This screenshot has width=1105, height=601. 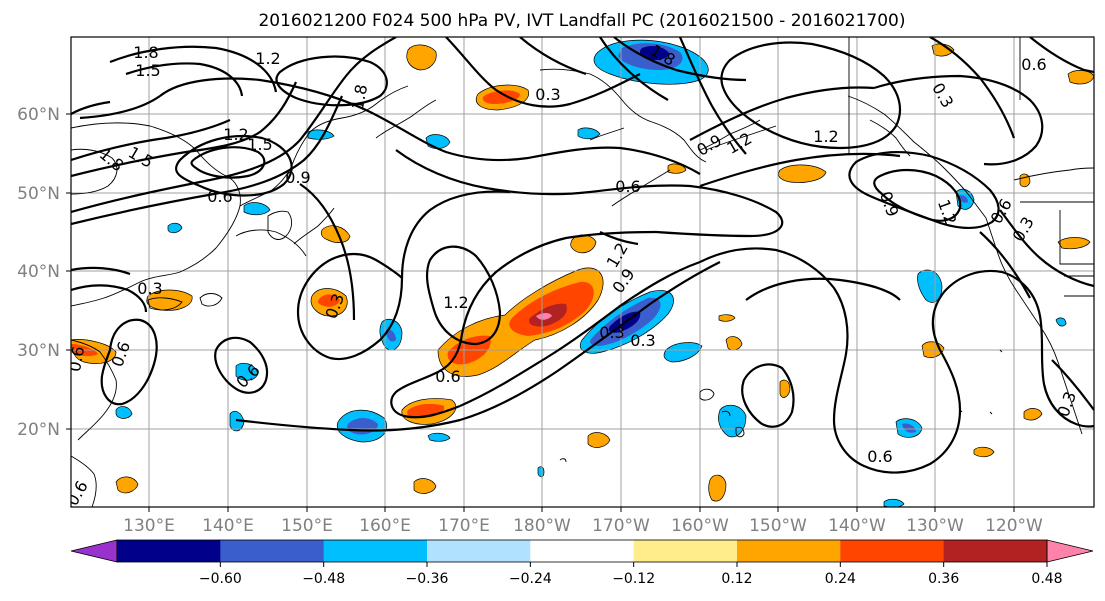 I want to click on longitude-label: 170°W, so click(x=621, y=526).